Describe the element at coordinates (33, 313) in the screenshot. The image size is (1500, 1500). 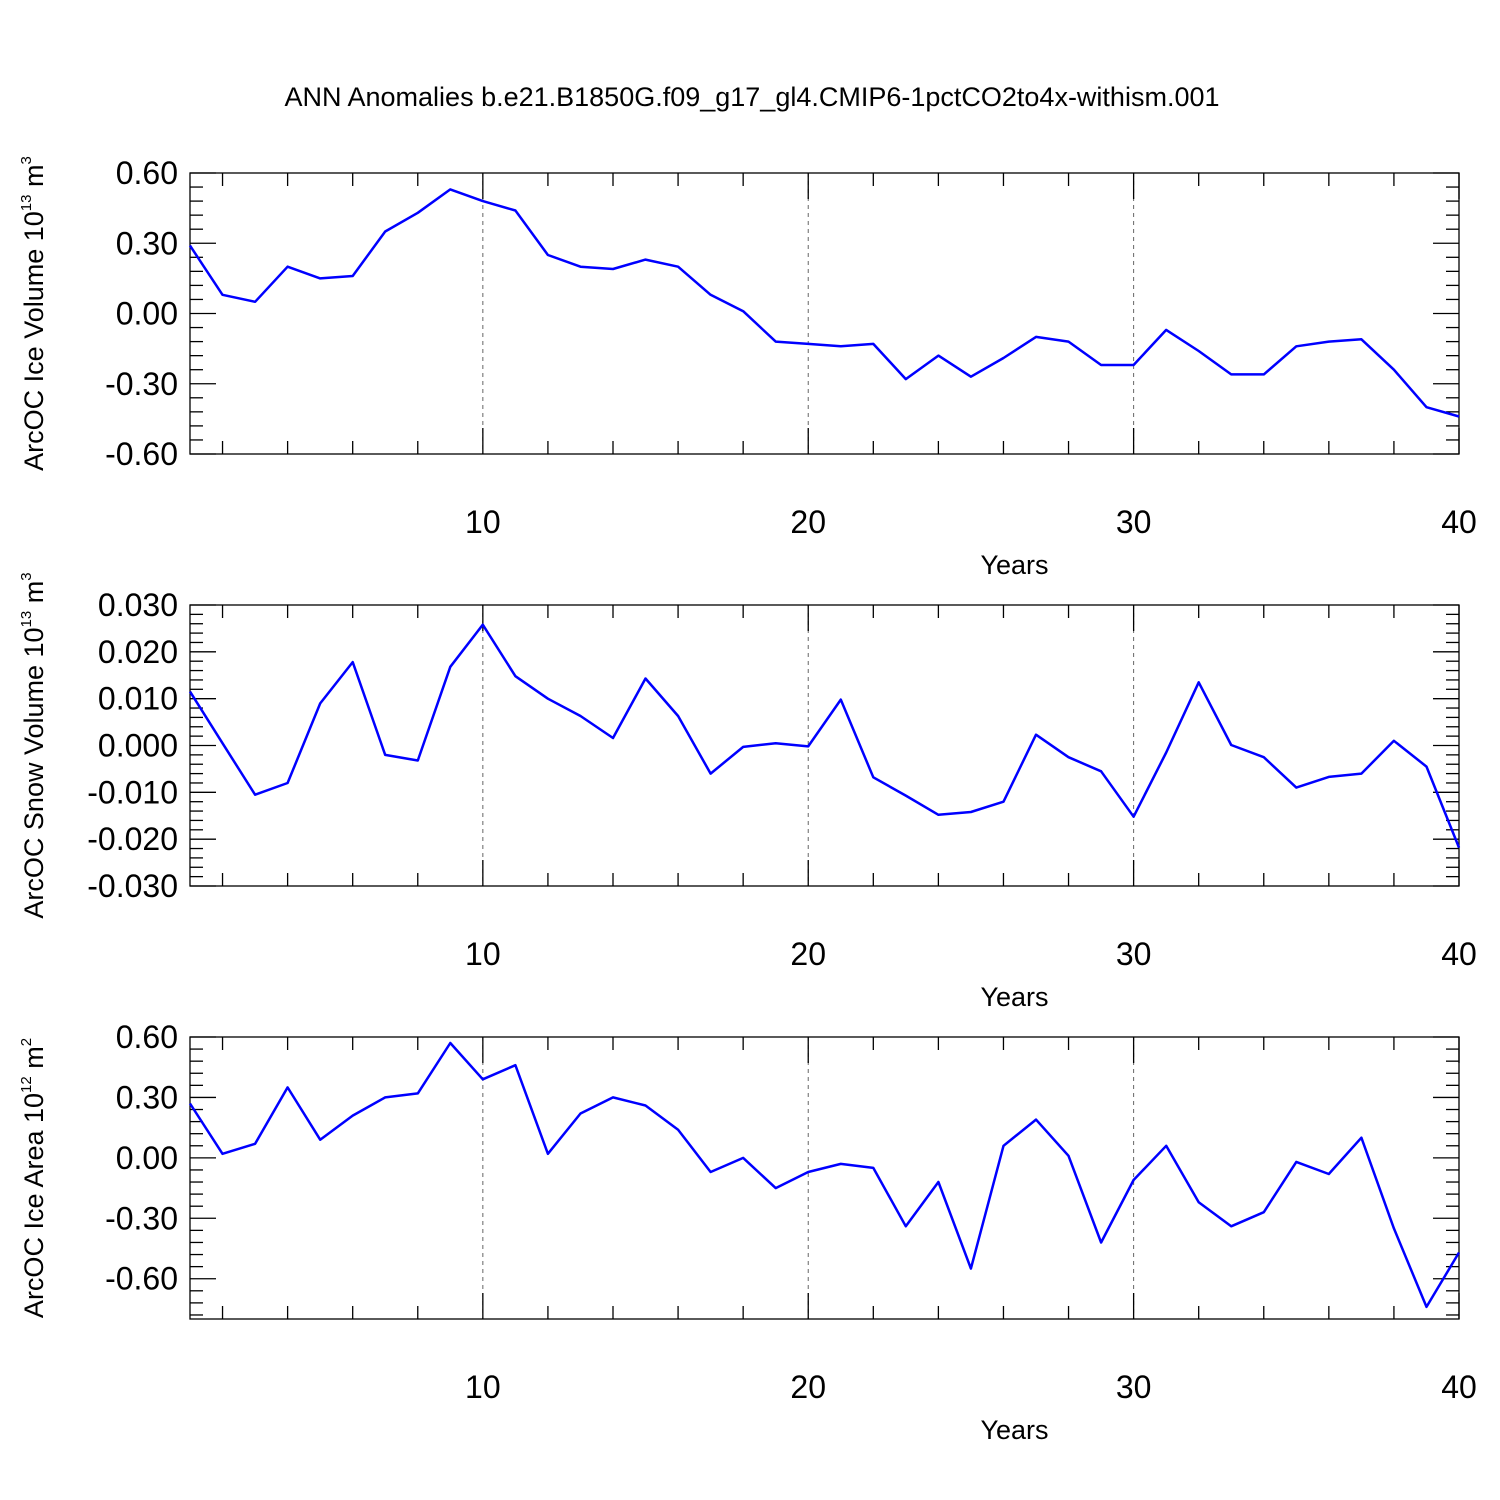
I see `y-axis-label: ArcOC Ice Volume 1013 m3` at that location.